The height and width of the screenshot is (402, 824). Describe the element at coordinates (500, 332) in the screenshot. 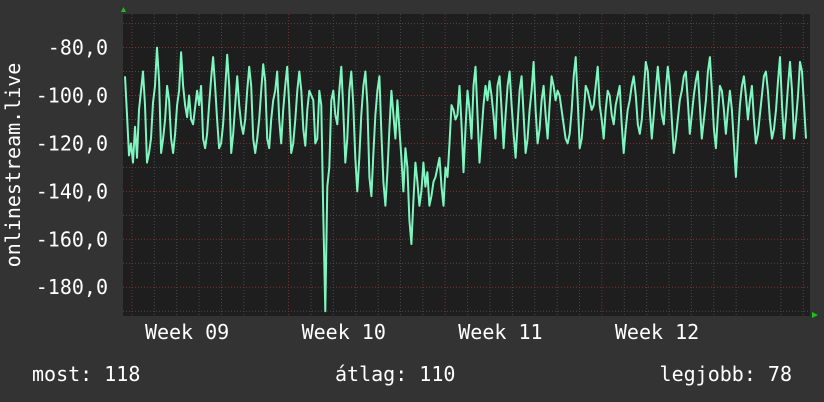

I see `x-tick-label: Week 11` at that location.